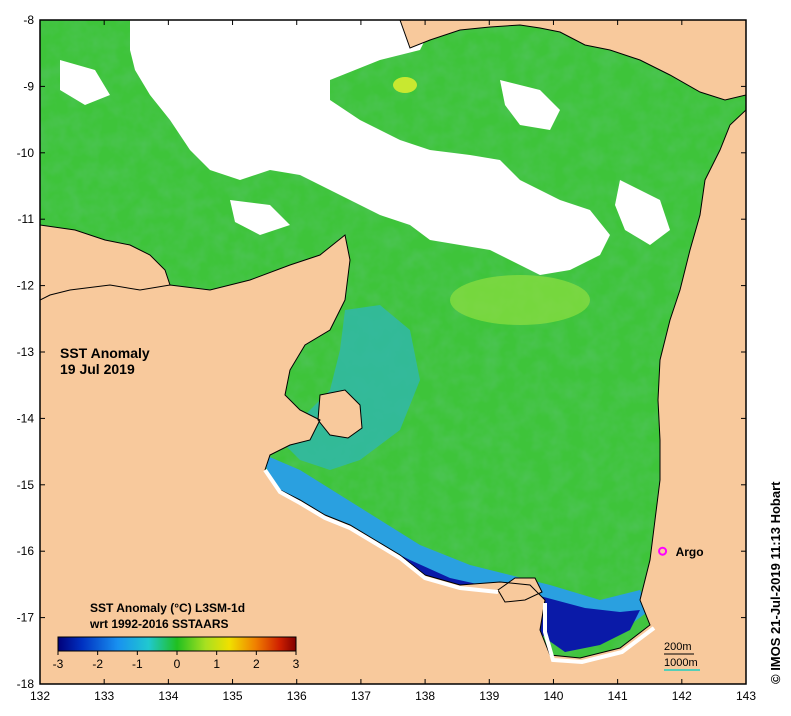  What do you see at coordinates (26, 684) in the screenshot?
I see `lat-tick-label: -18` at bounding box center [26, 684].